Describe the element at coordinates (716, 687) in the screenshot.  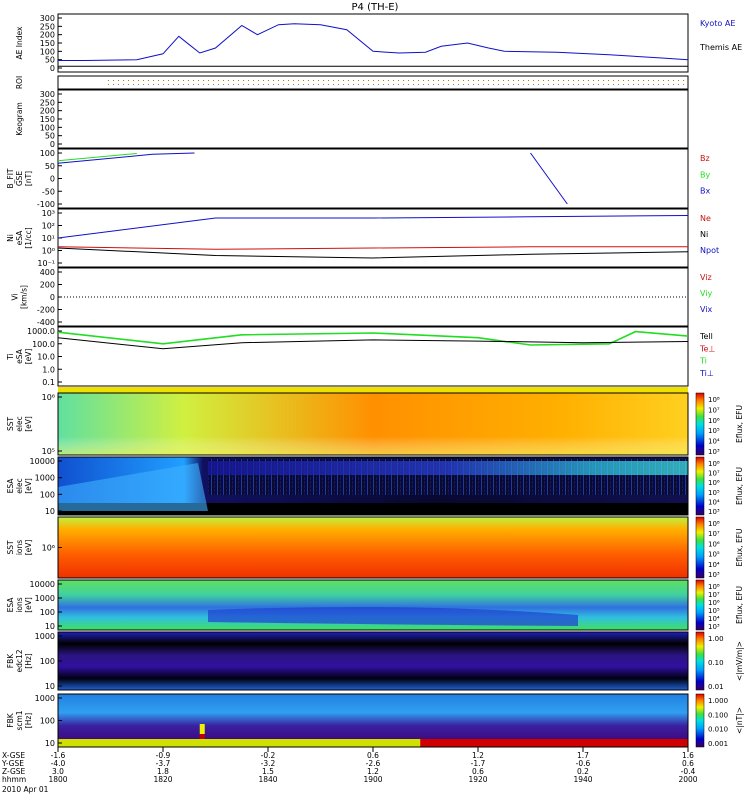
I see `colorbar-tick: 0.01` at that location.